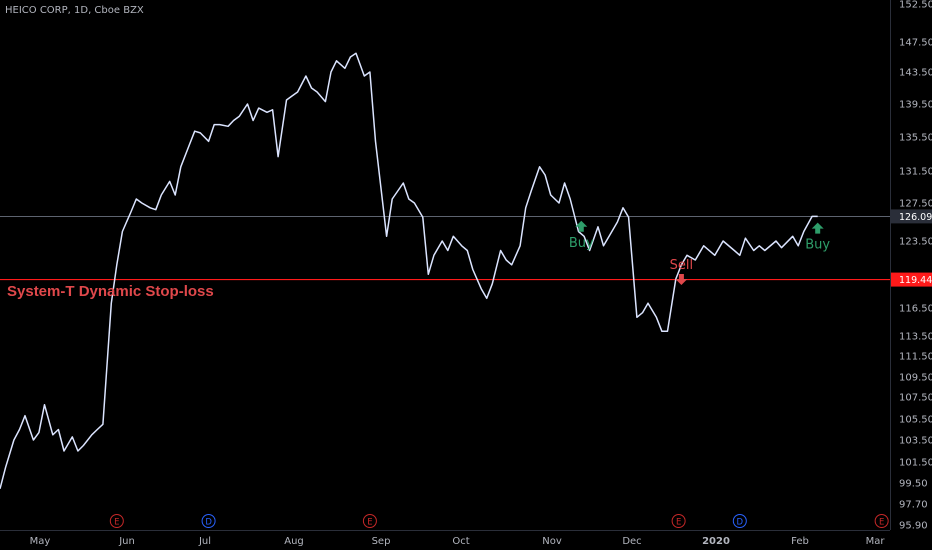  What do you see at coordinates (110, 291) in the screenshot?
I see `stop-loss-label: System-T Dynamic Stop-loss` at bounding box center [110, 291].